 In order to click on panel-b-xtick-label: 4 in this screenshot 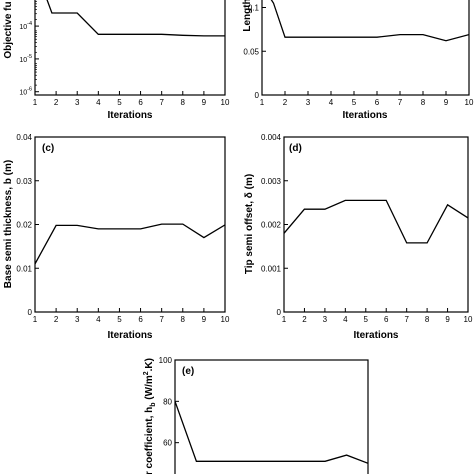, I will do `click(331, 102)`.